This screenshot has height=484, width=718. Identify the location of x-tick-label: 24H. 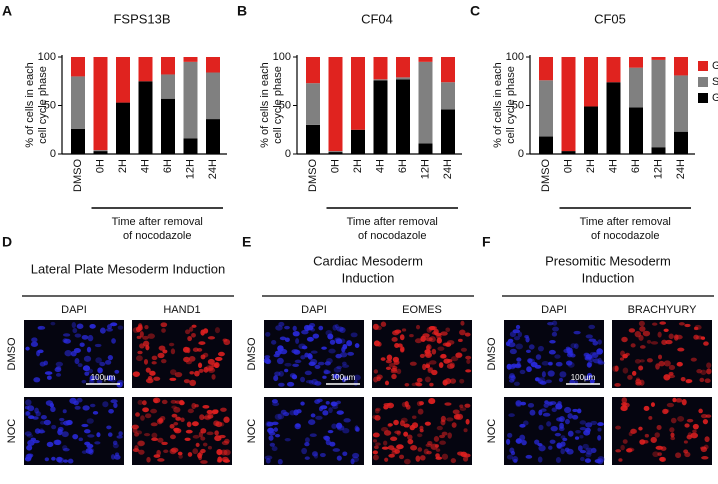
(448, 169).